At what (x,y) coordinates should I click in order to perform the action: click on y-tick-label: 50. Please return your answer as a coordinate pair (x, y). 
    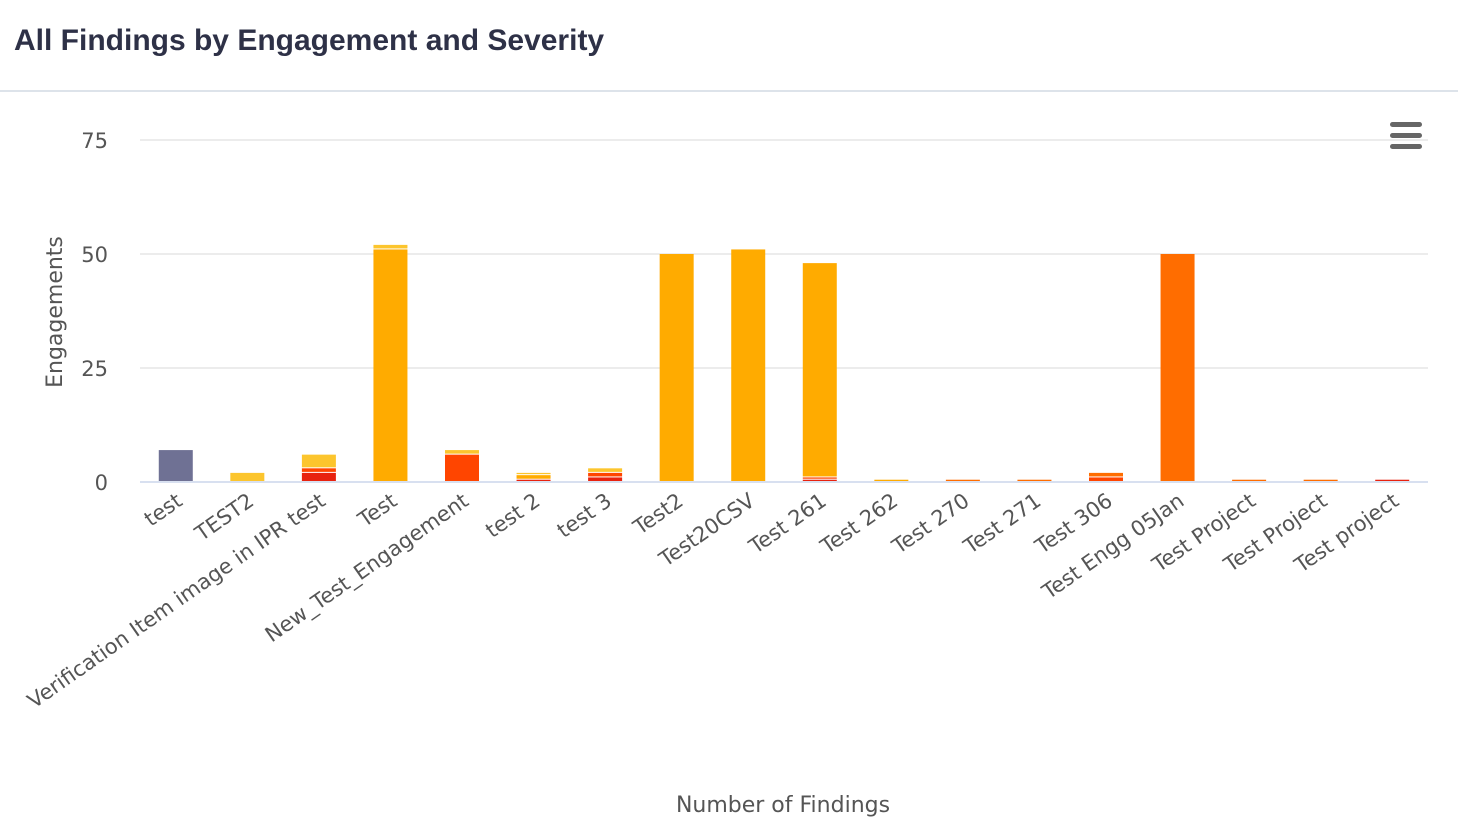
    Looking at the image, I should click on (94, 255).